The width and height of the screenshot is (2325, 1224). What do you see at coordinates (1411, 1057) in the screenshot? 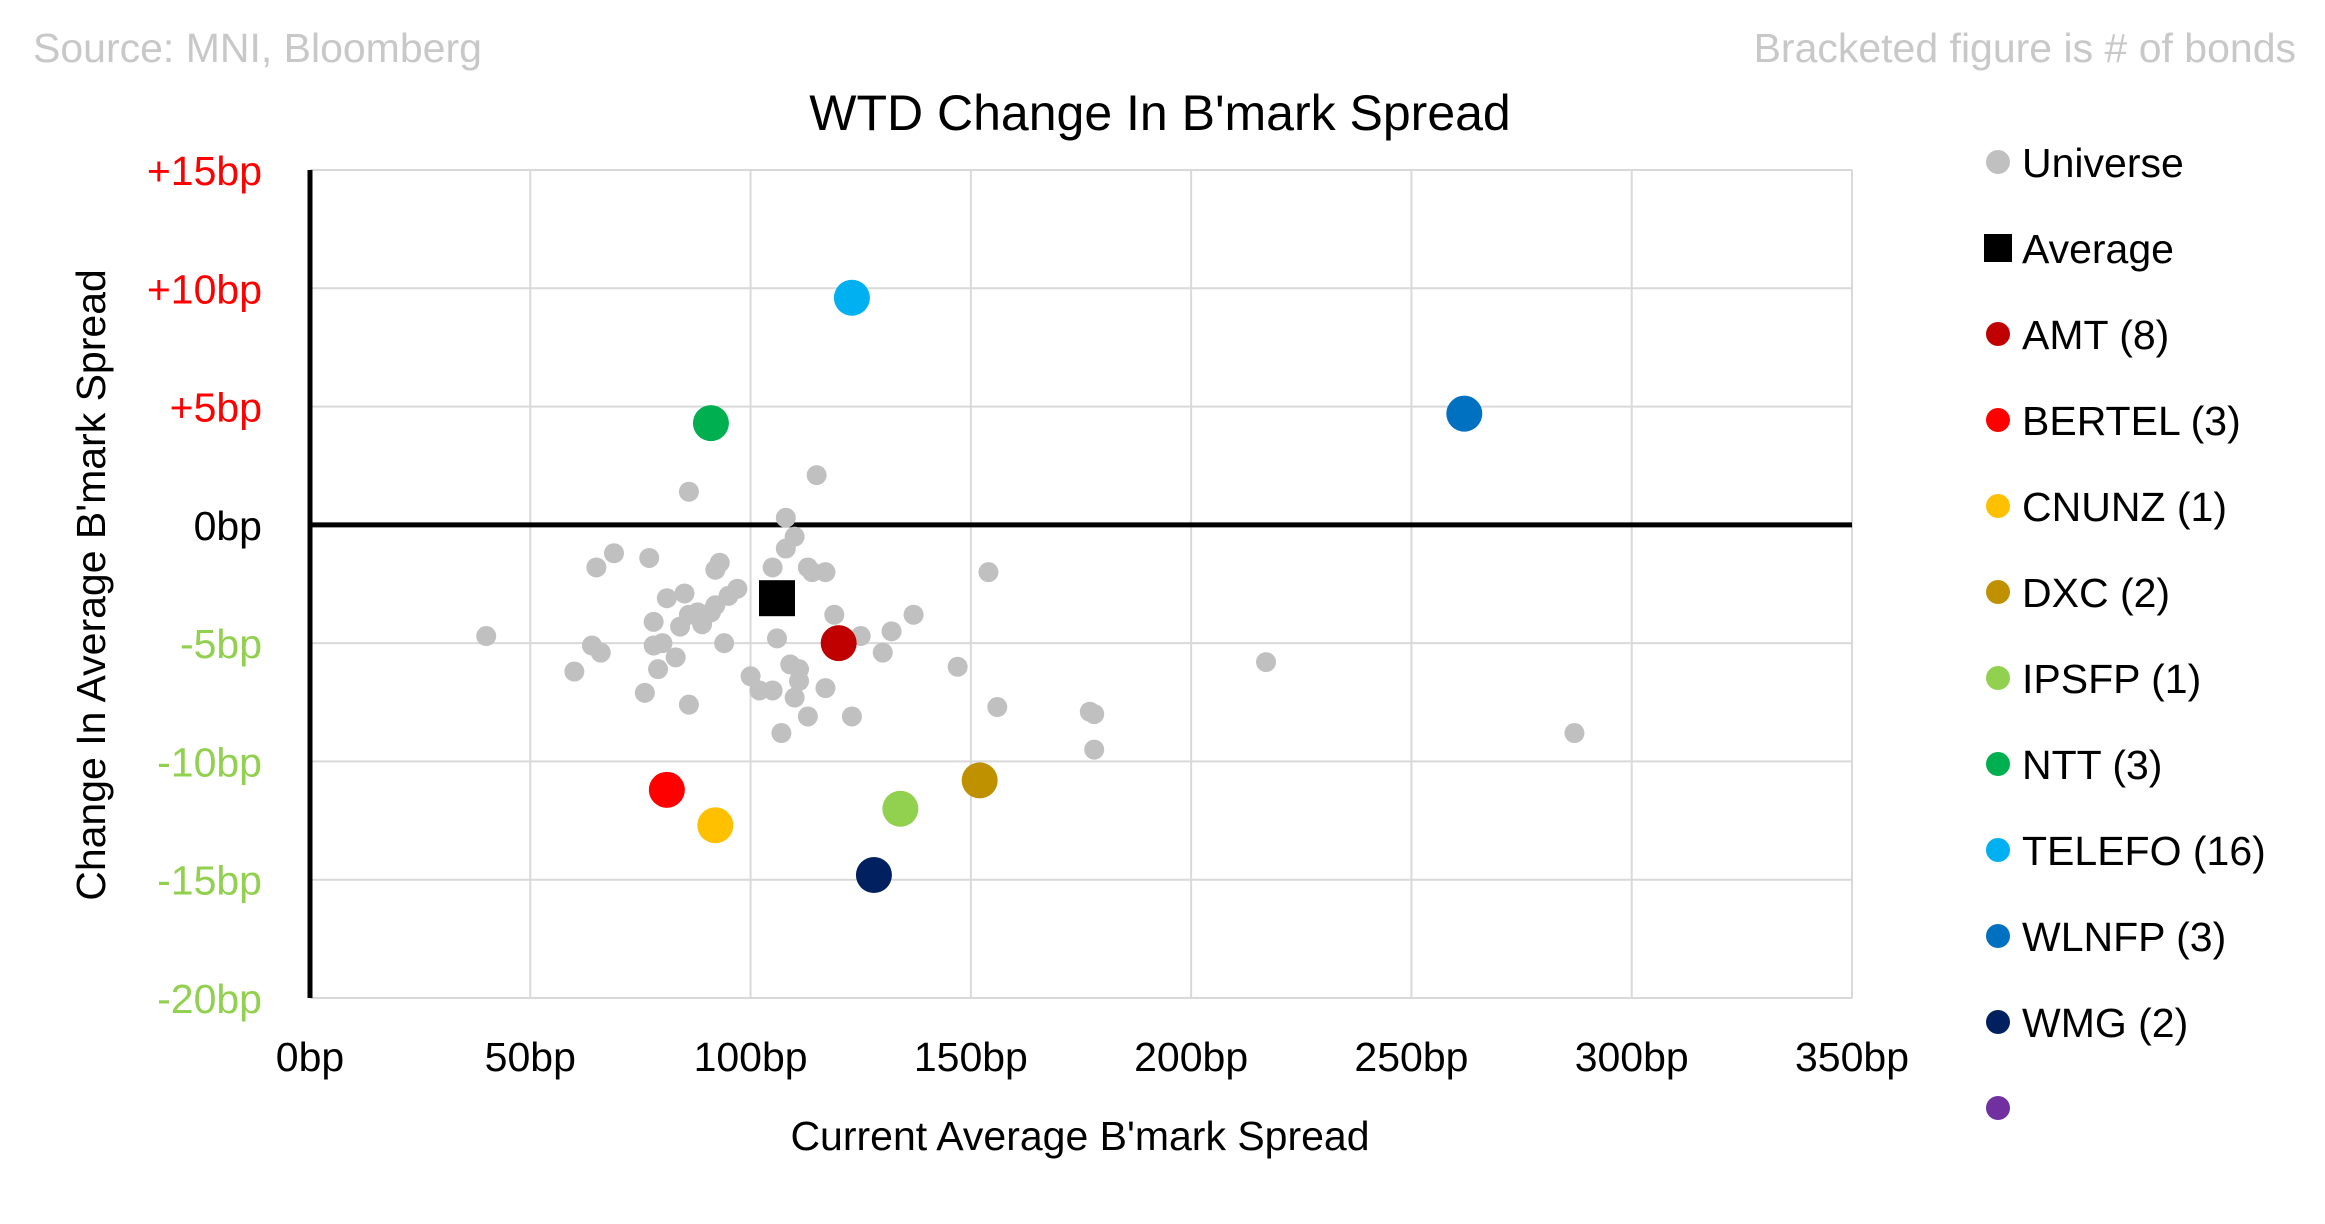
I see `x-tick-label: 250bp` at bounding box center [1411, 1057].